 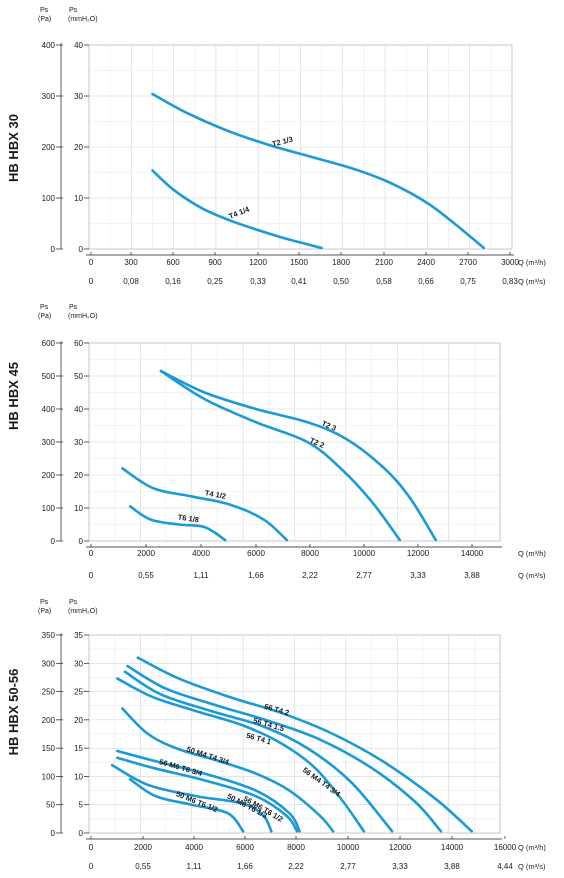 What do you see at coordinates (131, 262) in the screenshot?
I see `x-tick-label: 300` at bounding box center [131, 262].